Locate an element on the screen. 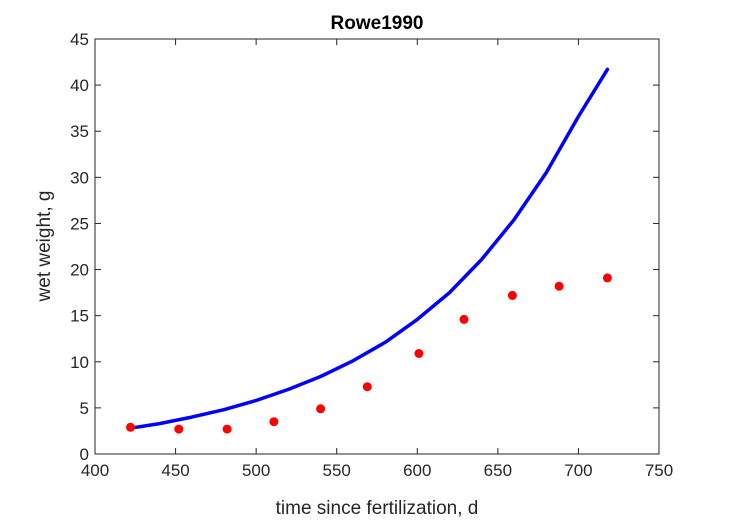 Image resolution: width=729 pixels, height=521 pixels. y-tick-label: 0 is located at coordinates (84, 454).